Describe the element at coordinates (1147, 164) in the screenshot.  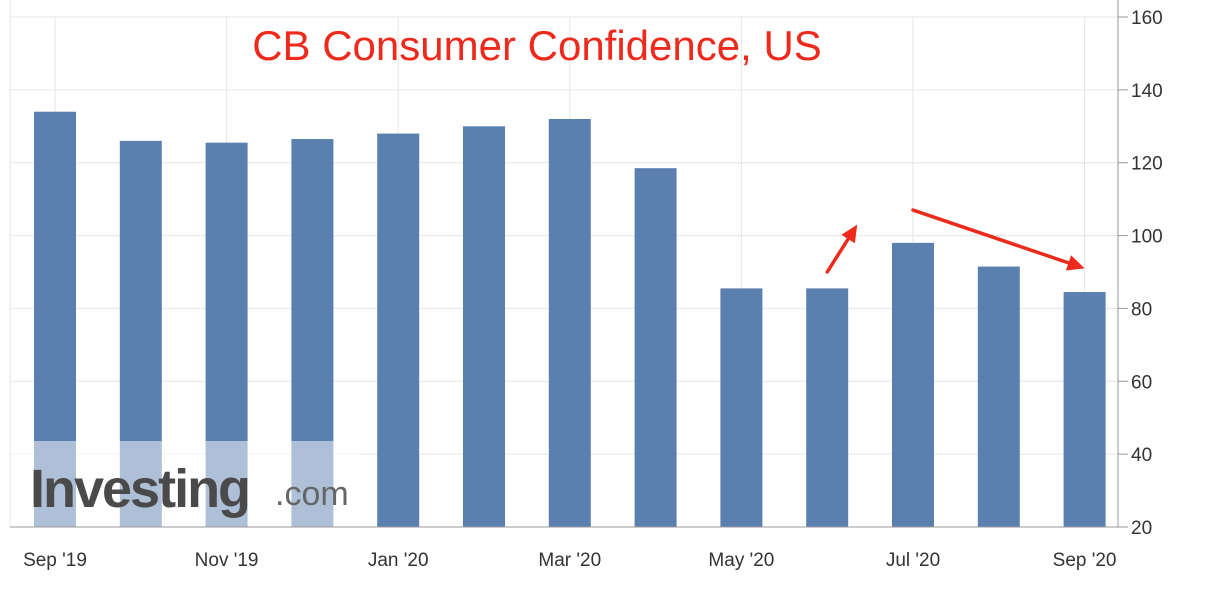
I see `y-tick-label: 120` at that location.